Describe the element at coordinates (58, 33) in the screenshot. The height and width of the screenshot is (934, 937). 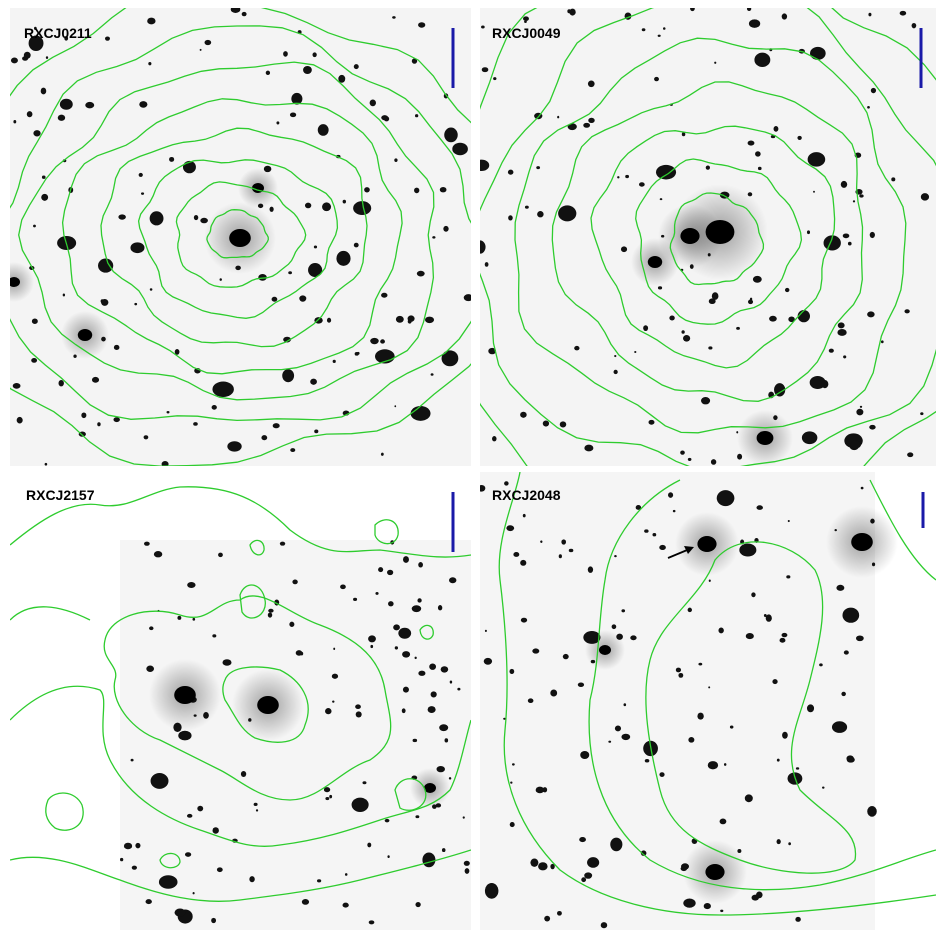
I see `panel-label: RXCJ0211` at that location.